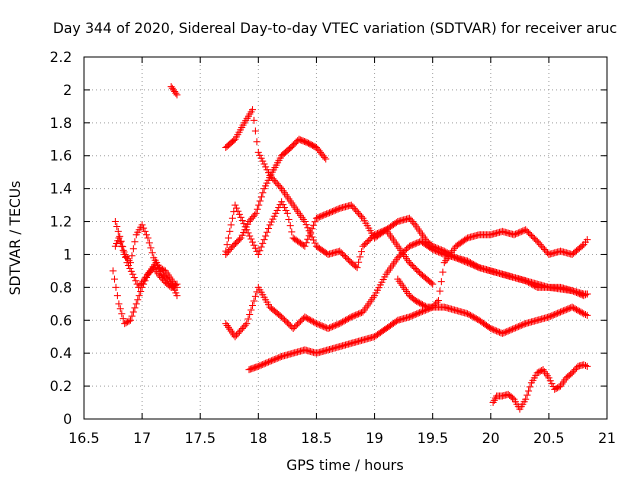 The image size is (640, 480). What do you see at coordinates (61, 124) in the screenshot?
I see `y-tick-label: 1.8` at bounding box center [61, 124].